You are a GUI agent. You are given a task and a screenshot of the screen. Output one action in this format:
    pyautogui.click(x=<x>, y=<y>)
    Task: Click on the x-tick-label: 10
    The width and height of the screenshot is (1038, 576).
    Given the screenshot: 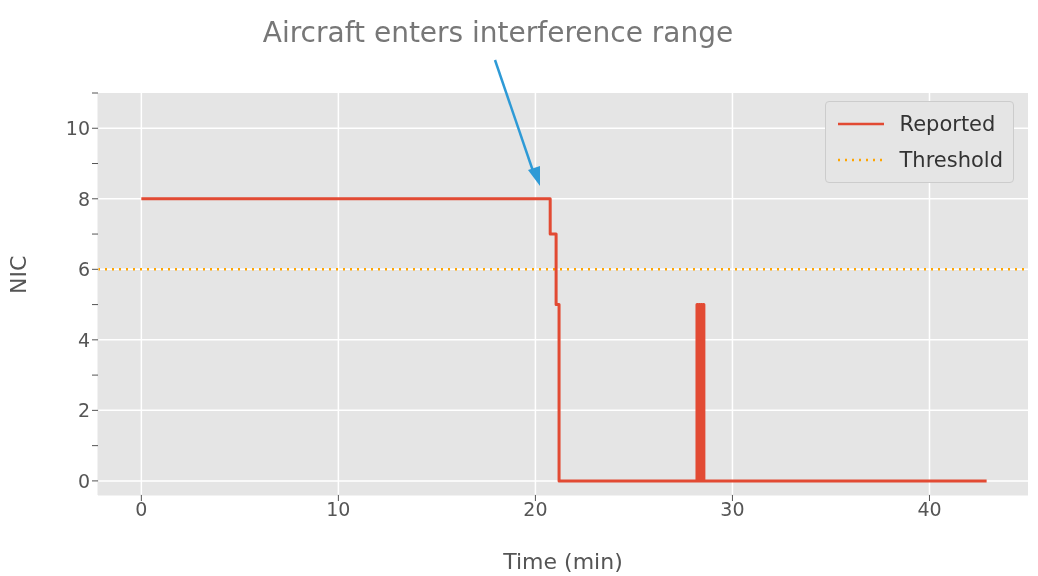 What is the action you would take?
    pyautogui.click(x=338, y=509)
    